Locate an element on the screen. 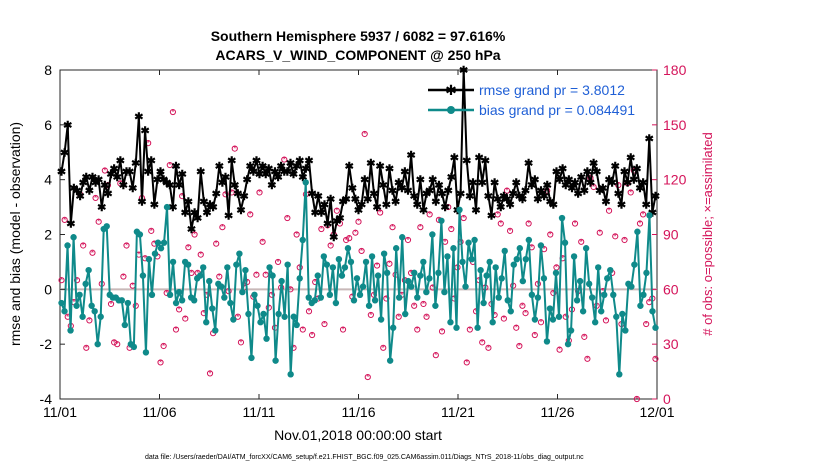 The width and height of the screenshot is (830, 470). x-tick-label: 11/26 is located at coordinates (558, 412).